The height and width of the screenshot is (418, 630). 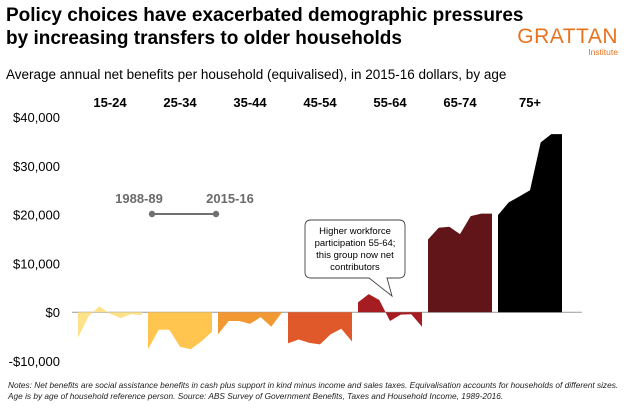 I want to click on y-tick-label: $0, so click(x=53, y=312).